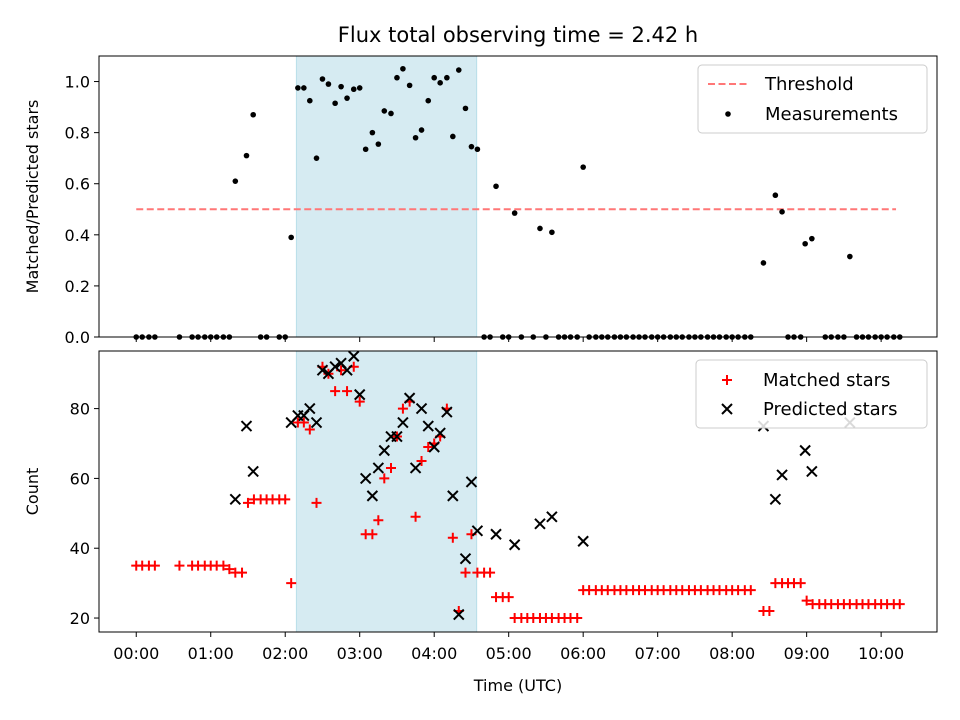  Describe the element at coordinates (727, 409) in the screenshot. I see `legend-predicted-swatch` at that location.